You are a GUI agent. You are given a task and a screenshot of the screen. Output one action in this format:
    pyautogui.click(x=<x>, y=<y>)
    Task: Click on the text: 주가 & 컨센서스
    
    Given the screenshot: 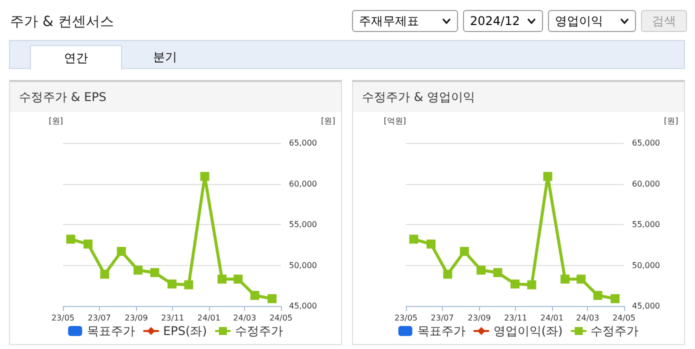 What is the action you would take?
    pyautogui.click(x=62, y=22)
    